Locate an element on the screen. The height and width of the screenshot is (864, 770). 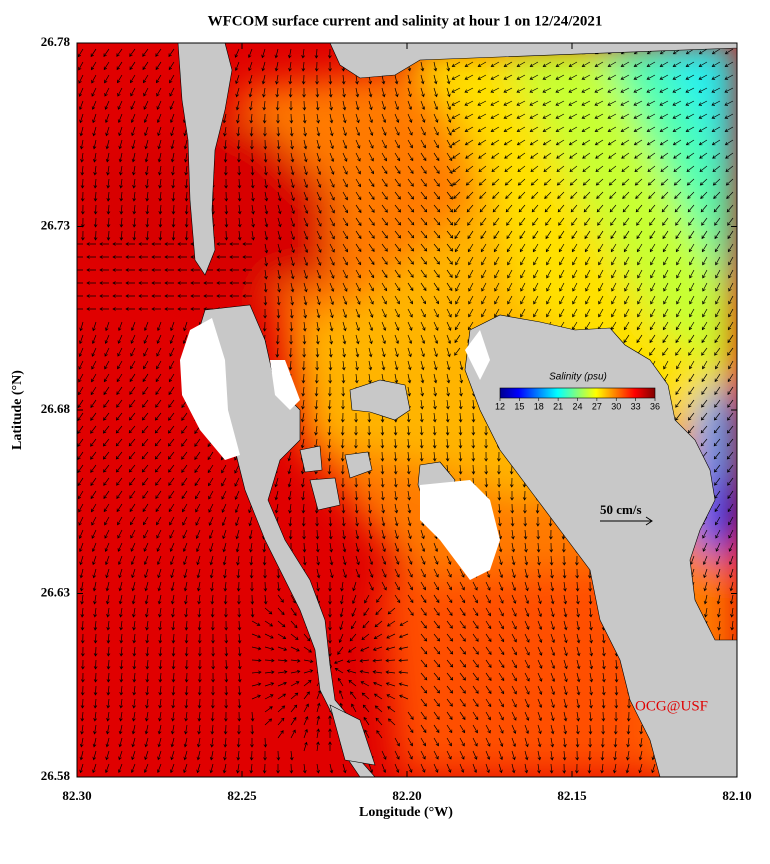
colorbar-tick-label: 36 is located at coordinates (655, 406).